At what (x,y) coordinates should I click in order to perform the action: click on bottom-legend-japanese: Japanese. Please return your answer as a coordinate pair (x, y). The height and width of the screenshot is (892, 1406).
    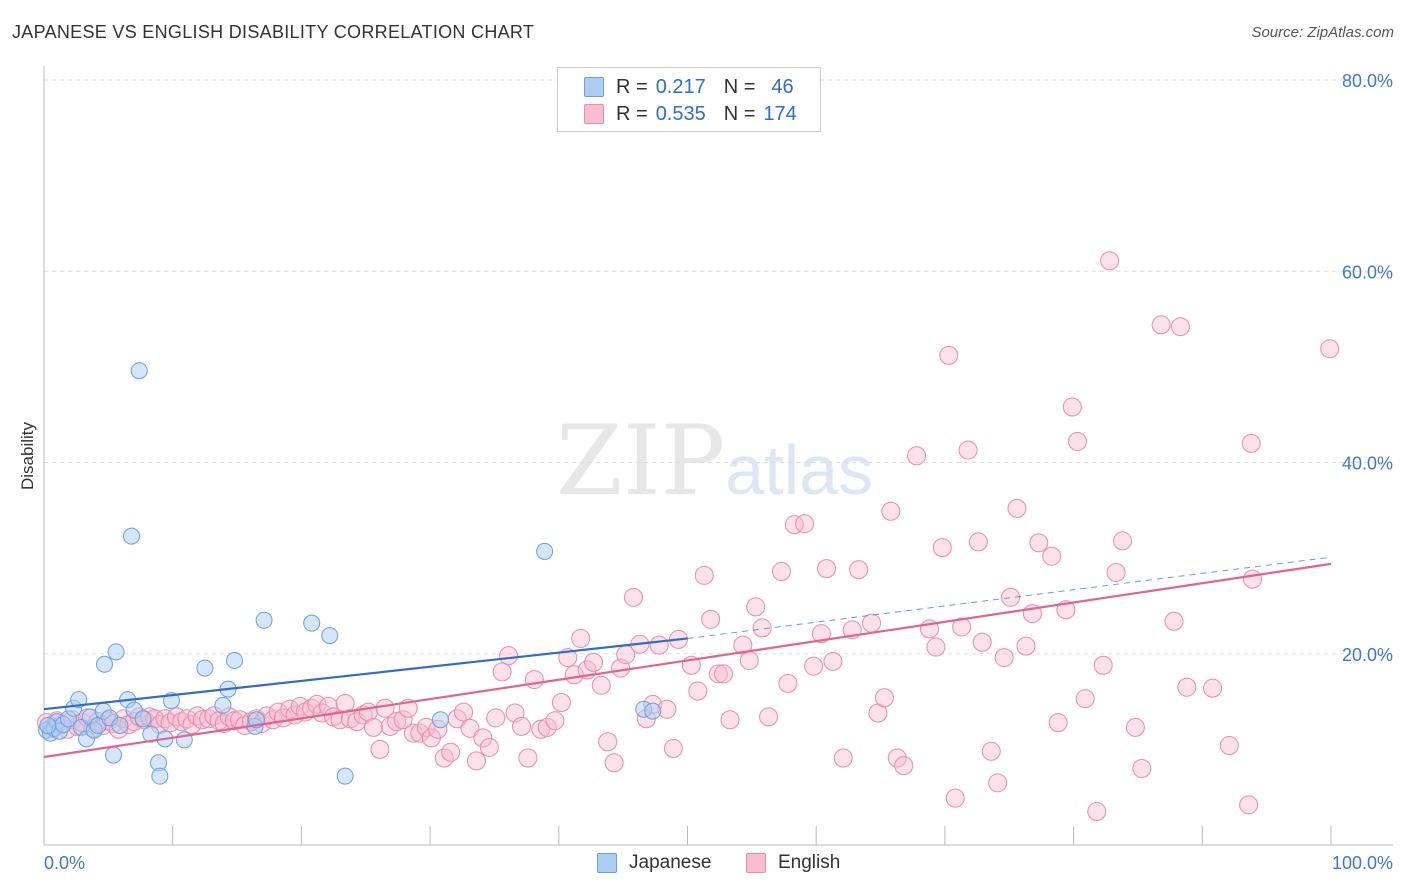
    Looking at the image, I should click on (654, 863).